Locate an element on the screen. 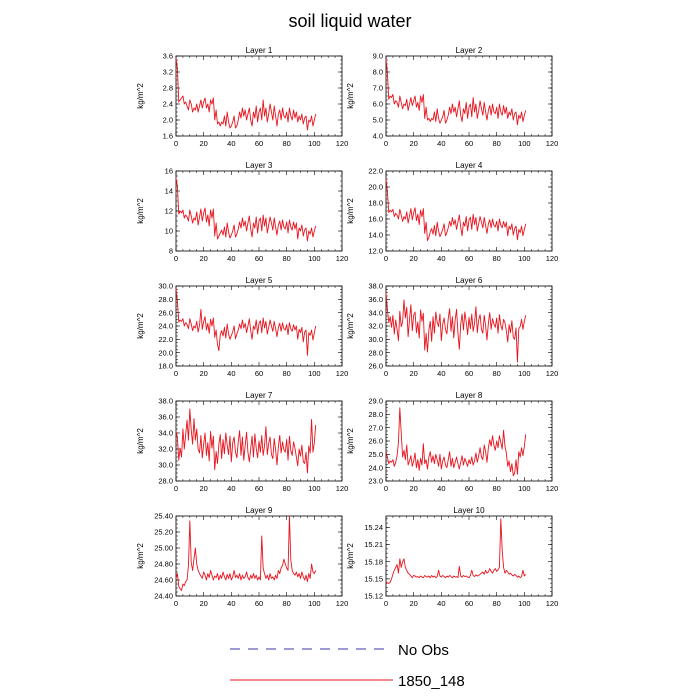 The width and height of the screenshot is (700, 700). y-tick-label: 15.12 is located at coordinates (373, 596).